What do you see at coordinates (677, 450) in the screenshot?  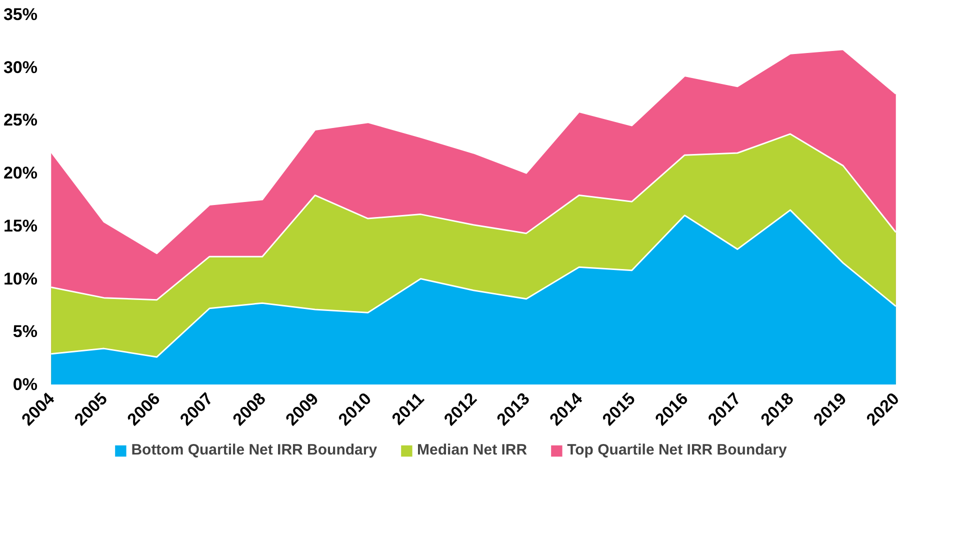 I see `legend-label: Top Quartile Net IRR Boundary` at bounding box center [677, 450].